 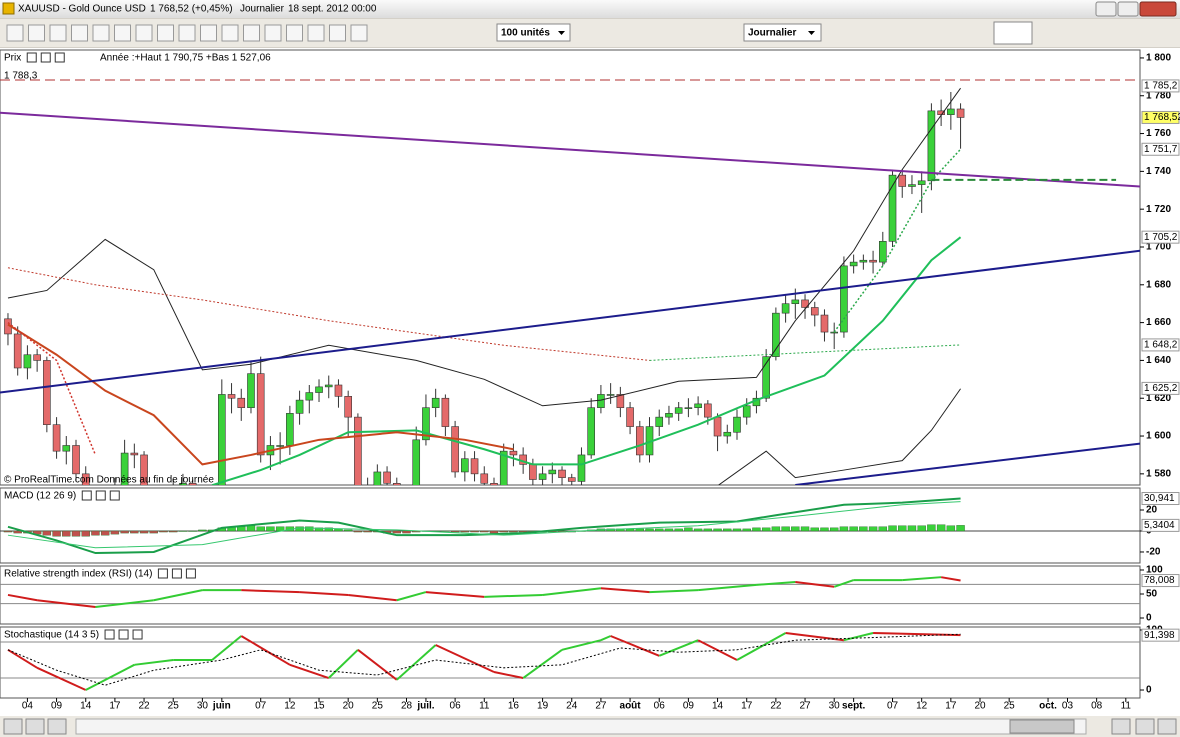 I want to click on period-select, so click(x=782, y=32).